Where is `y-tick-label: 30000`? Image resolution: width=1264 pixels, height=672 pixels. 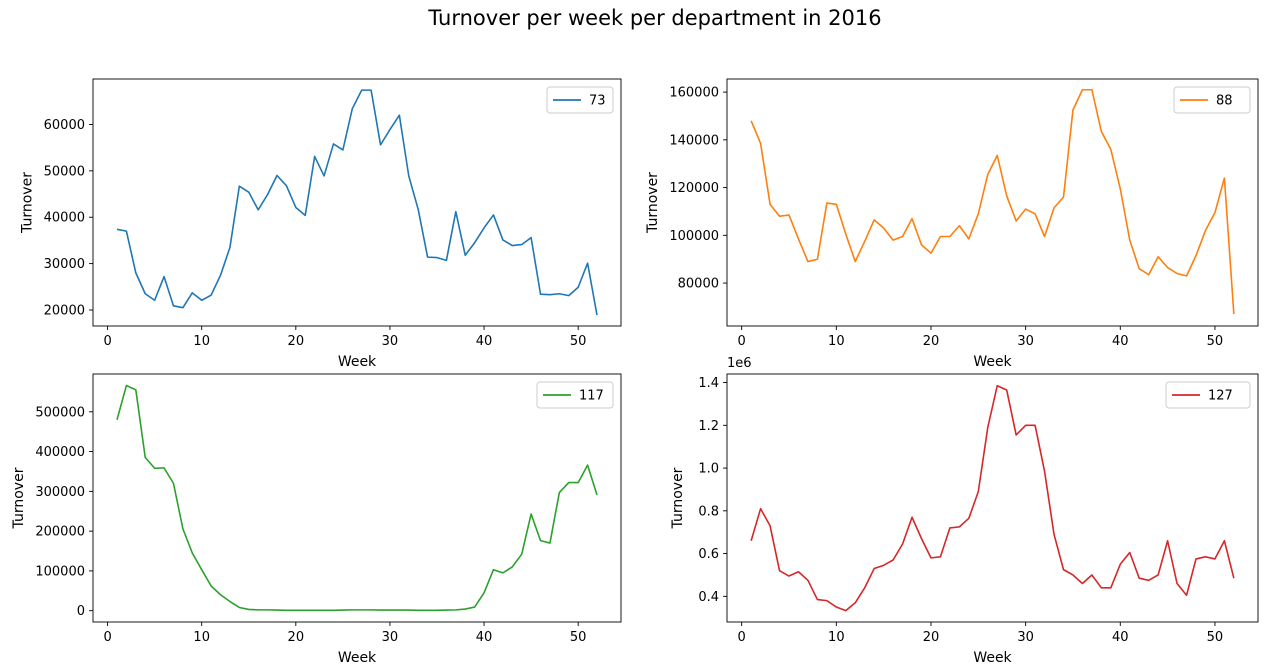 y-tick-label: 30000 is located at coordinates (64, 264).